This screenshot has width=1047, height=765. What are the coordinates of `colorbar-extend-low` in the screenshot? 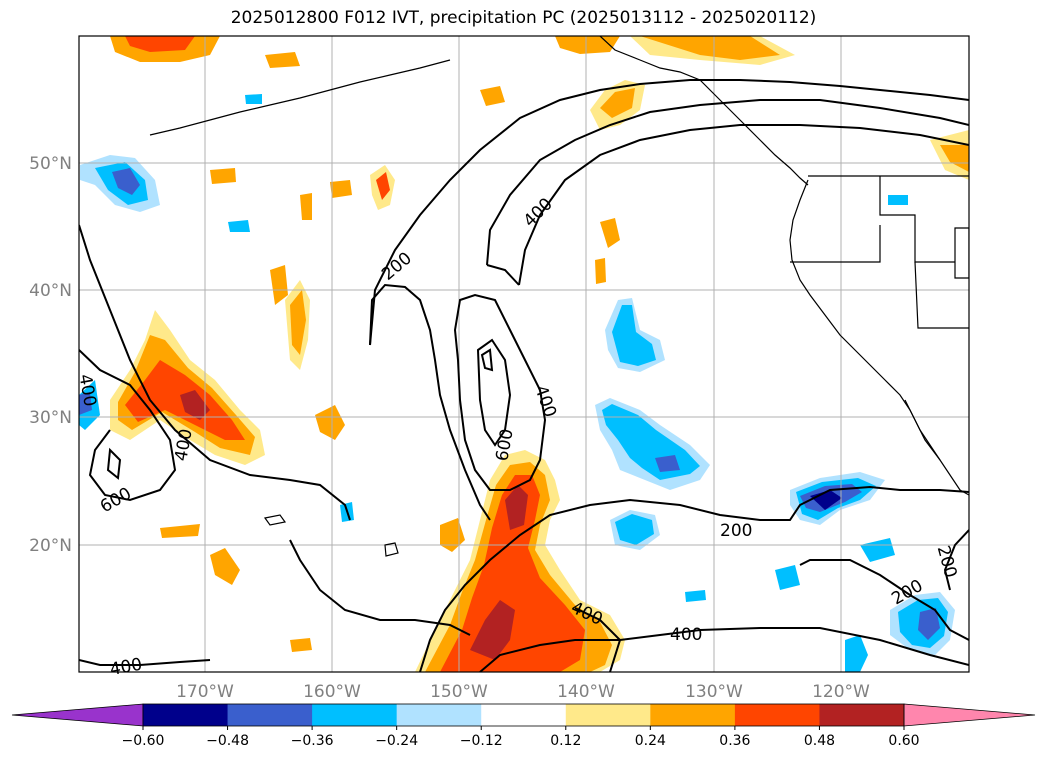 It's located at (77, 715).